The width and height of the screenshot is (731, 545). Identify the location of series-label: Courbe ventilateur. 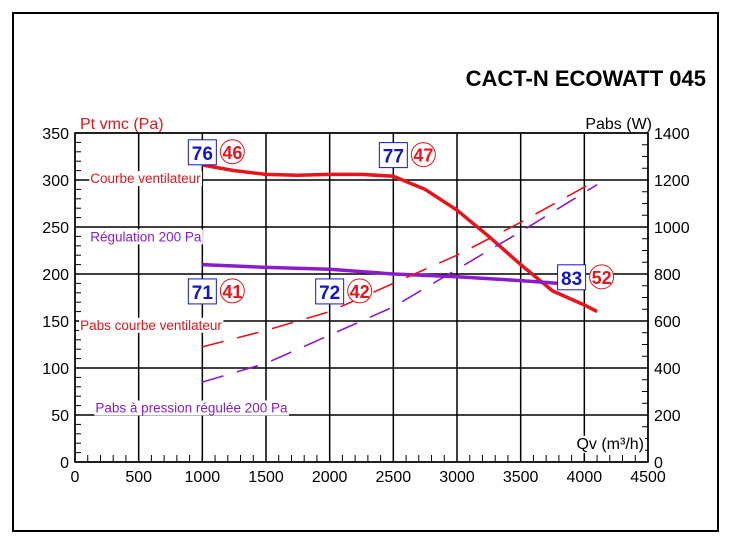
(145, 178).